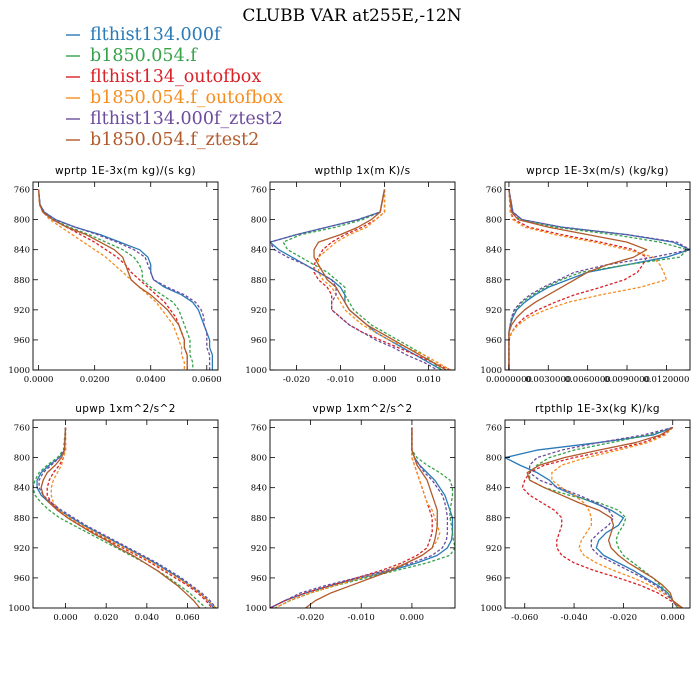  Describe the element at coordinates (156, 35) in the screenshot. I see `legend-entry: flthist134.000f` at that location.